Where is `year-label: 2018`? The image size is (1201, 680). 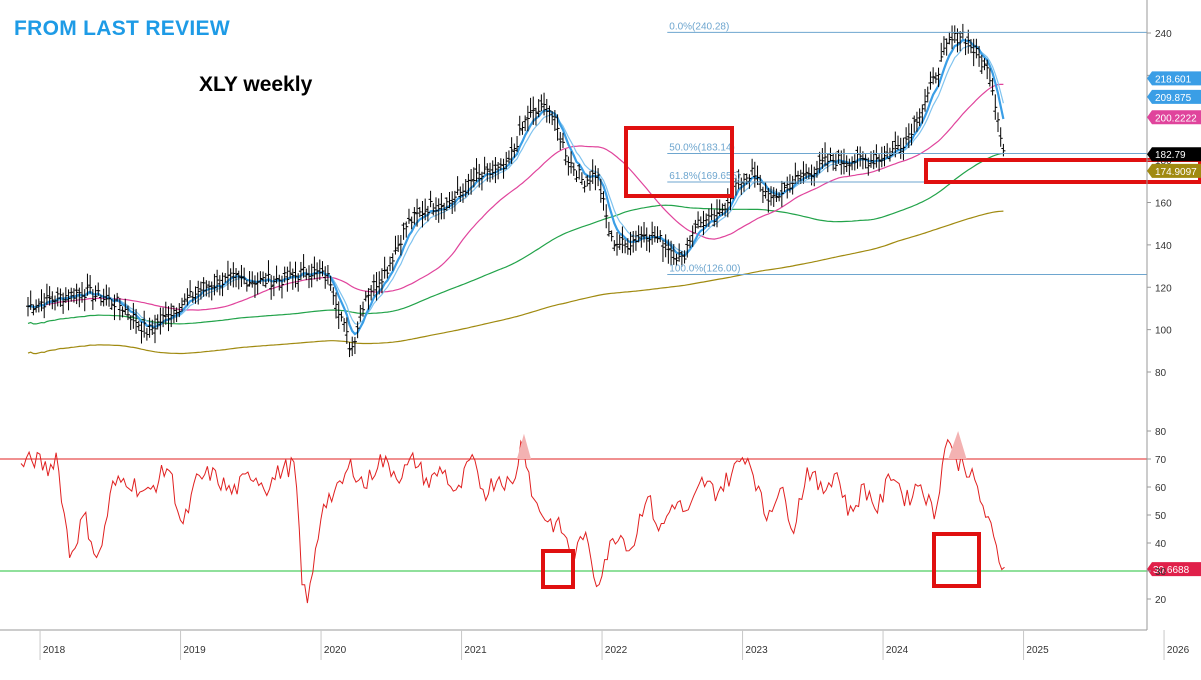
year-label: 2018 is located at coordinates (54, 650).